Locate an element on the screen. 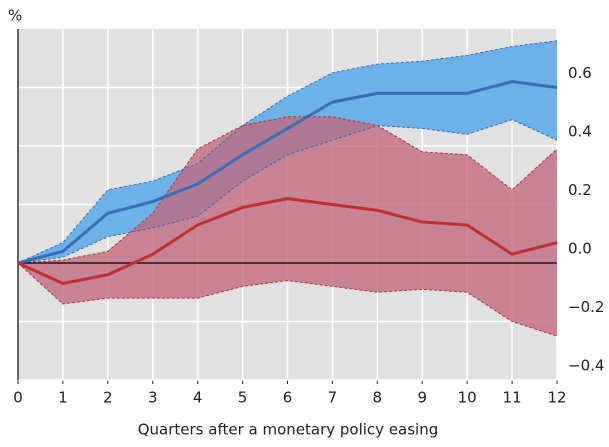  x-tick-label: 10 is located at coordinates (467, 398).